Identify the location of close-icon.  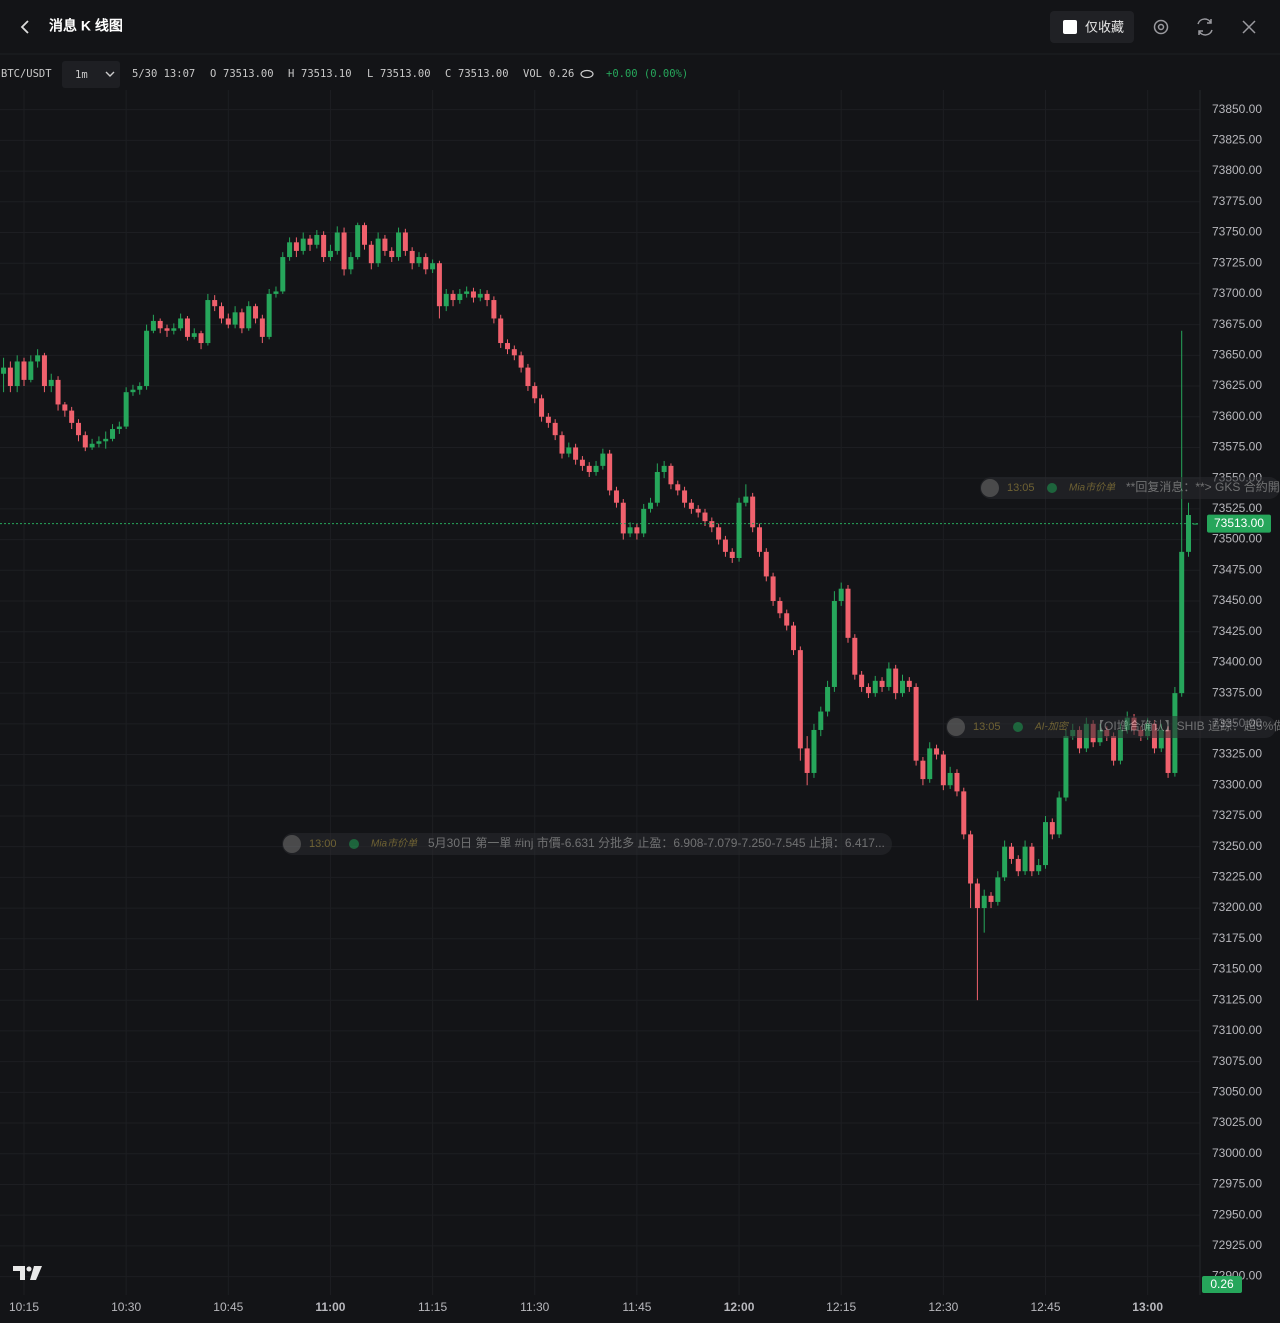
(1249, 27).